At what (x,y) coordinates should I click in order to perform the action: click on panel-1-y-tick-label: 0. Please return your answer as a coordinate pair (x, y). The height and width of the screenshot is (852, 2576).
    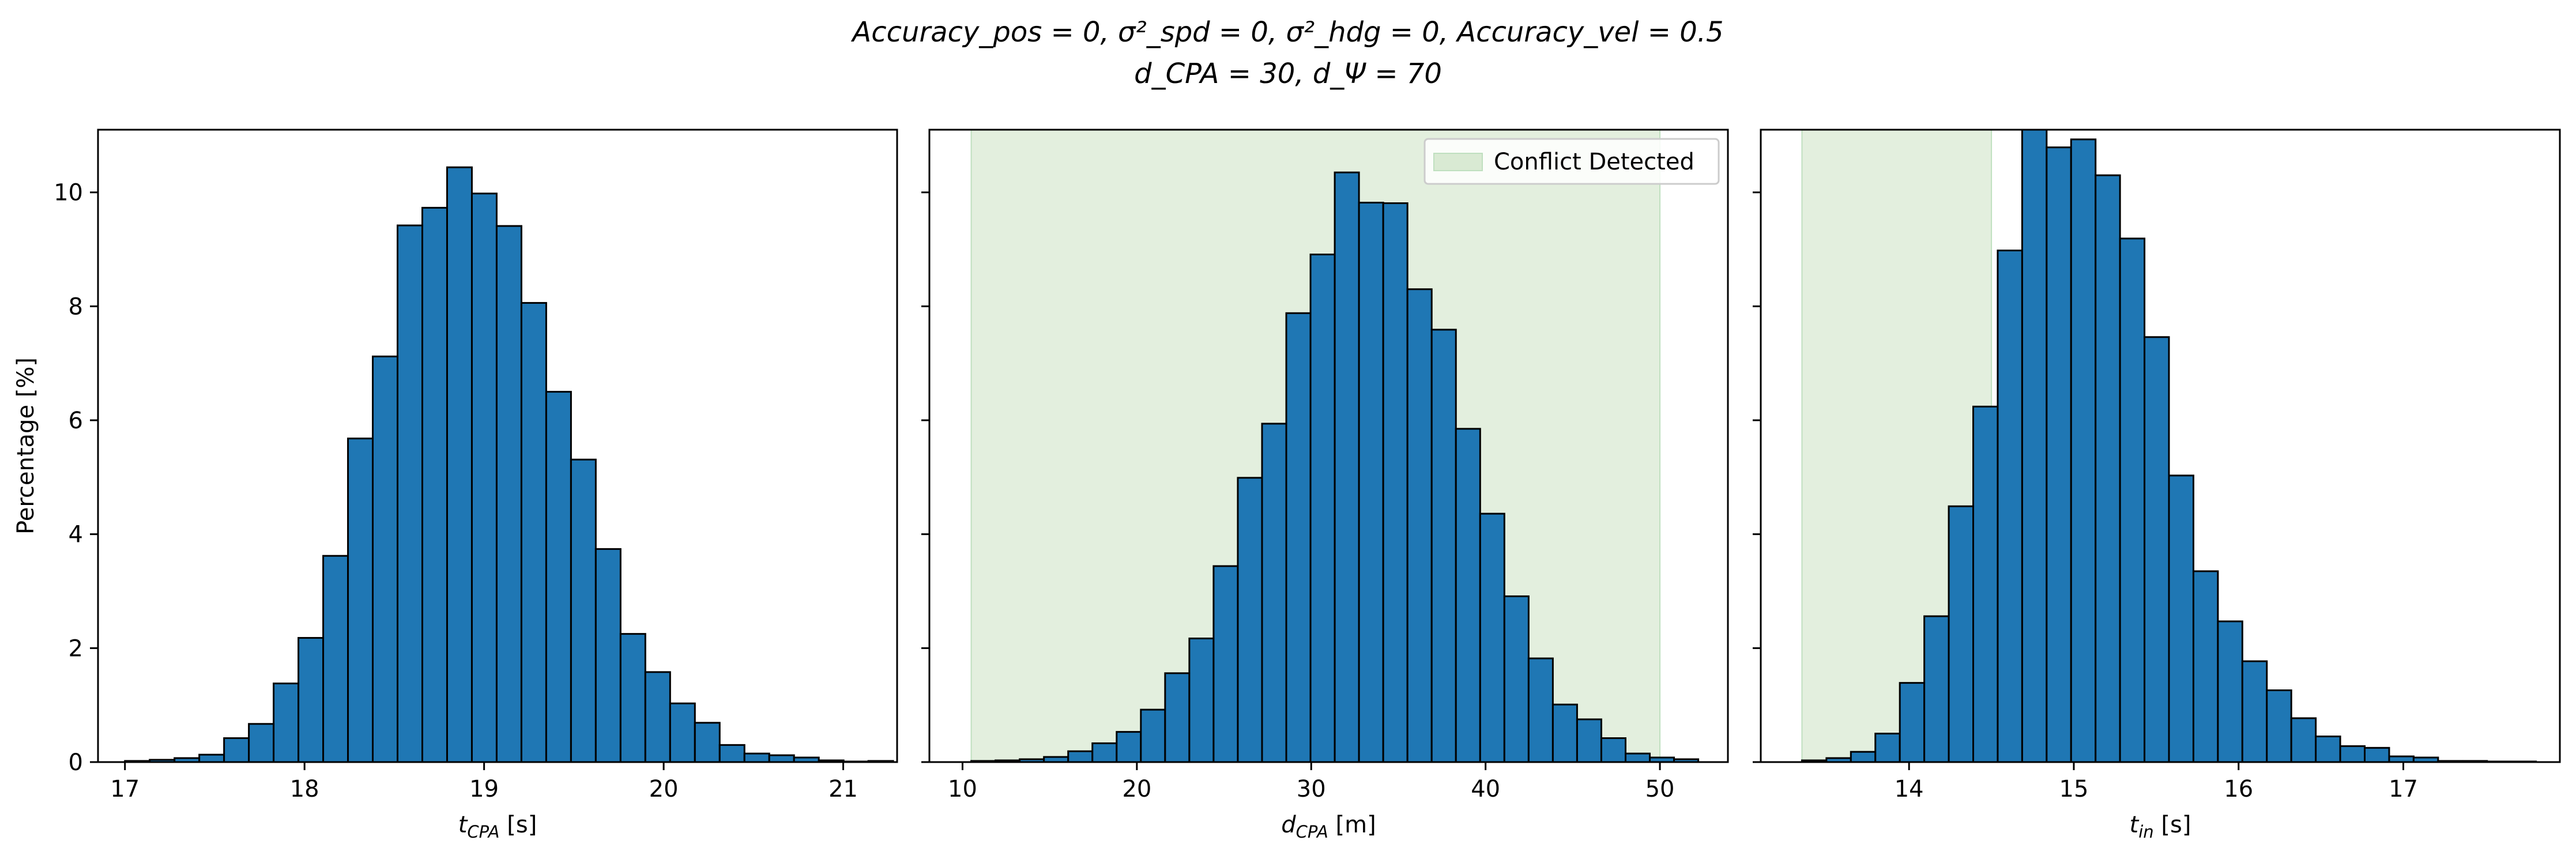
    Looking at the image, I should click on (76, 762).